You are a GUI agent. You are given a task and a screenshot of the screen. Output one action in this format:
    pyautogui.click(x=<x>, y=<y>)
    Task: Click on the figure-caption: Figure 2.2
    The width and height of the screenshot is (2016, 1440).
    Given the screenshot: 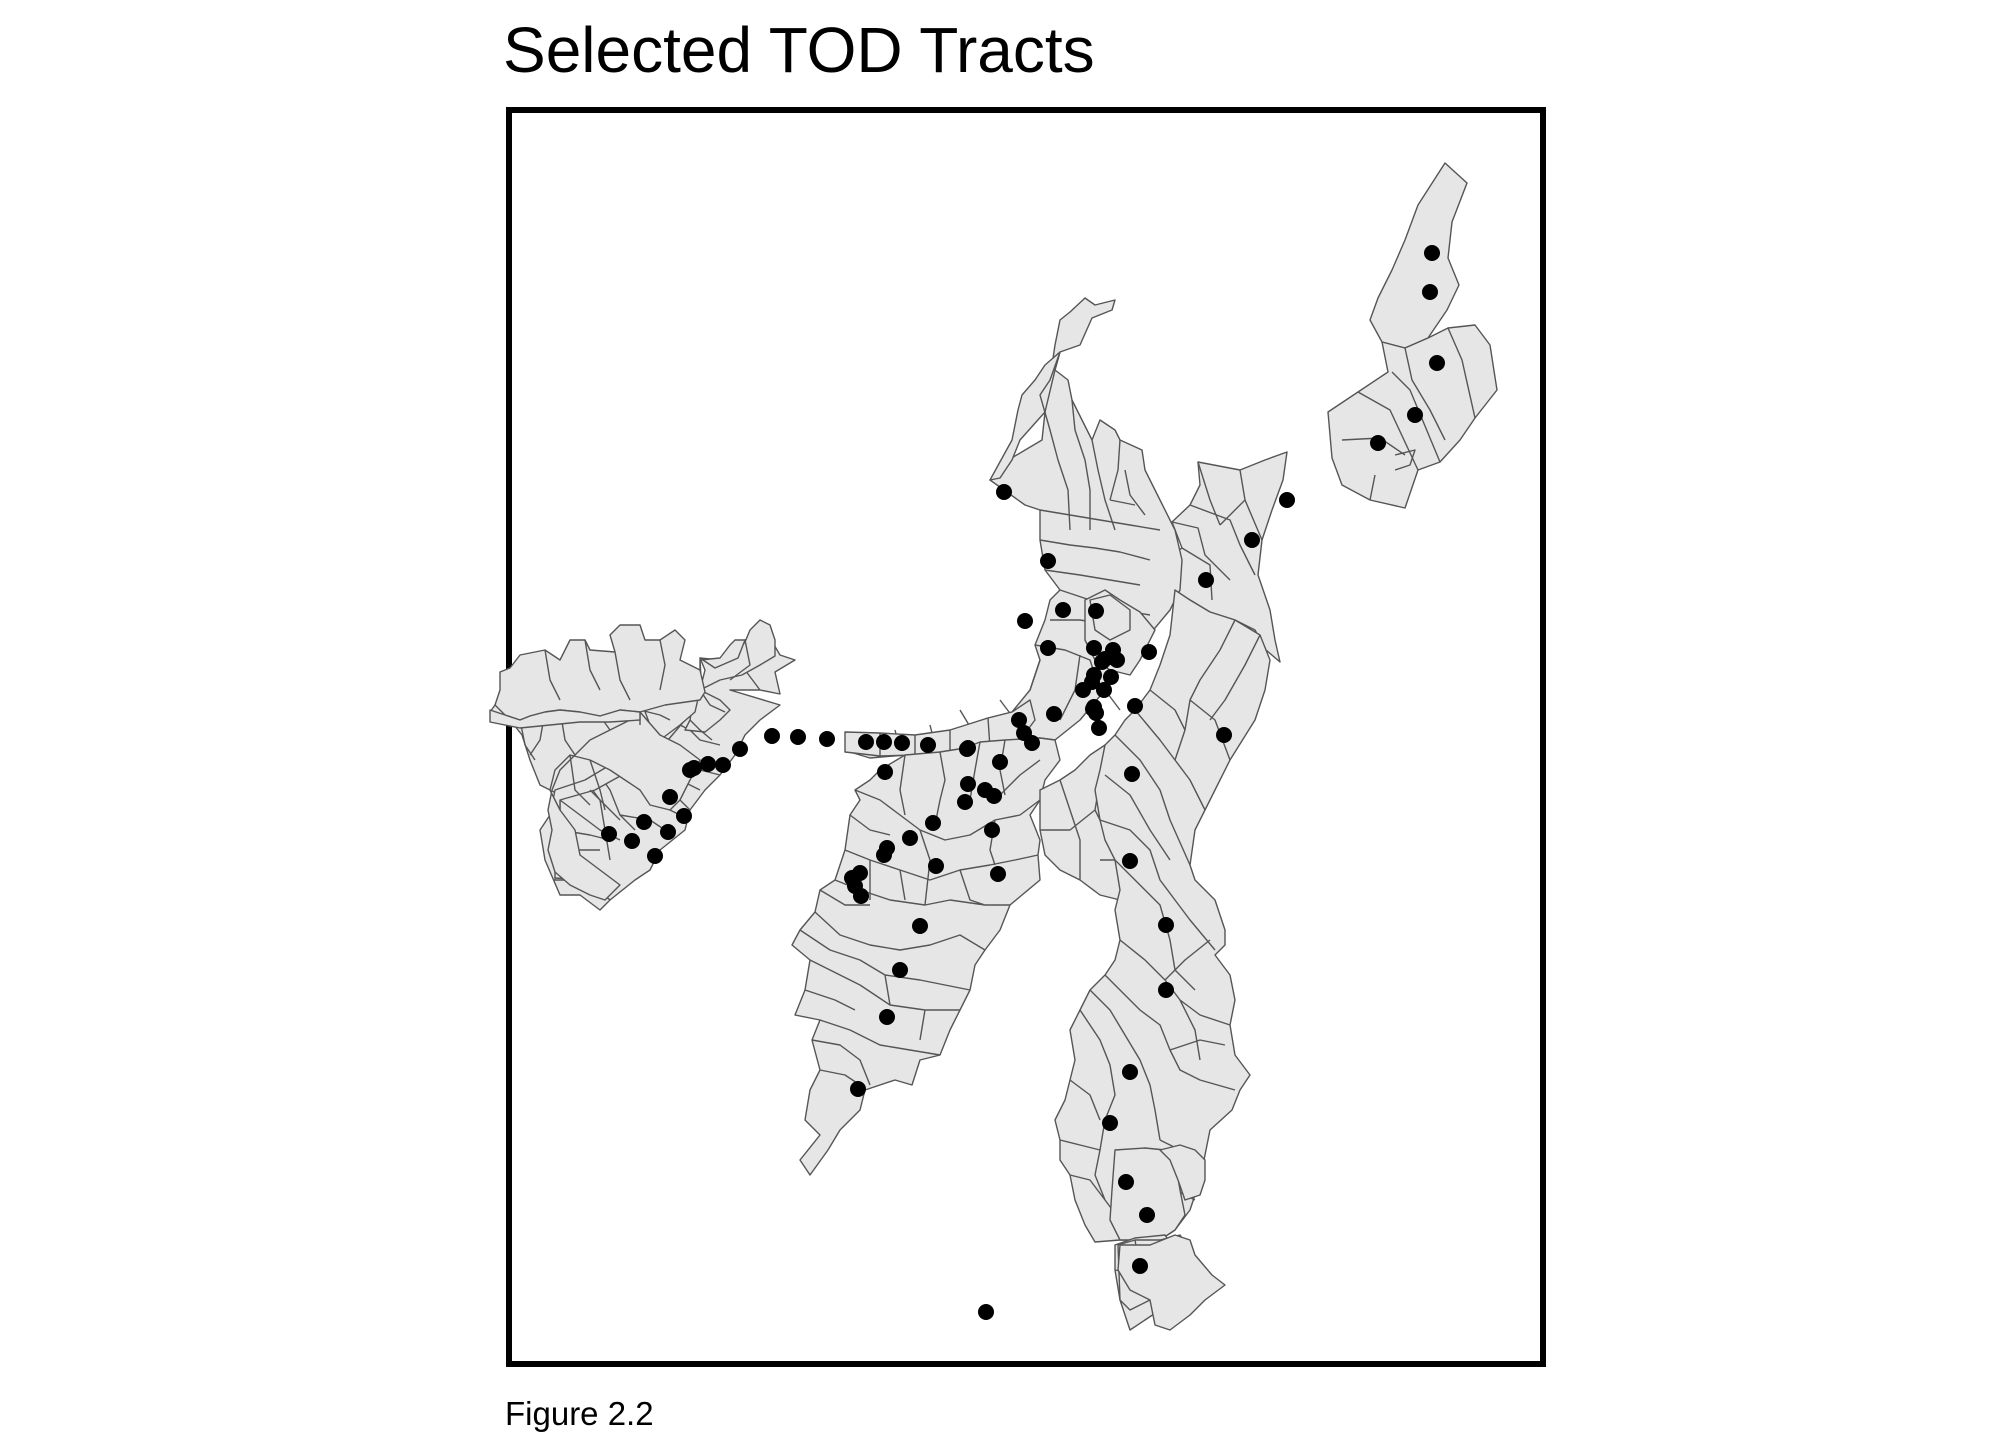 What is the action you would take?
    pyautogui.click(x=579, y=1413)
    